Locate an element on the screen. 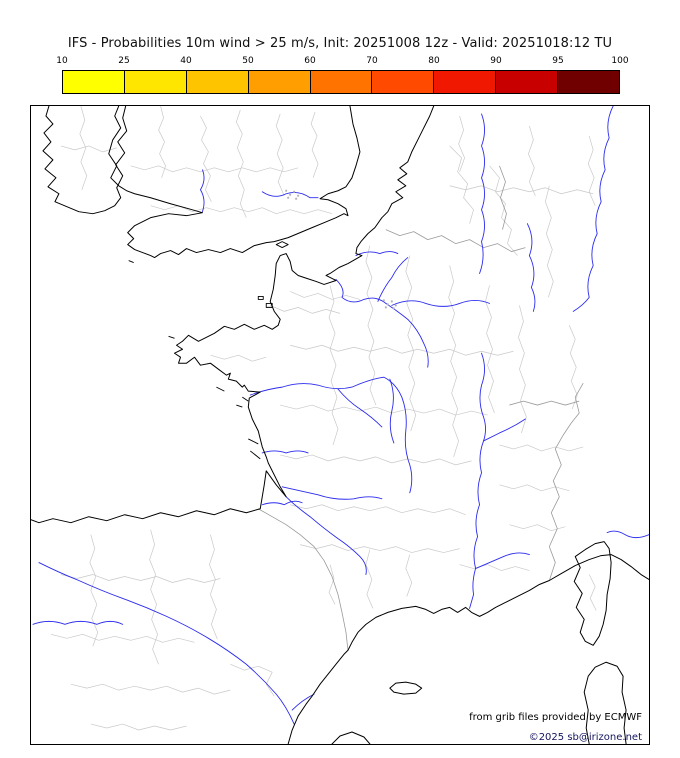 This screenshot has height=758, width=680. legend-colorbar is located at coordinates (341, 82).